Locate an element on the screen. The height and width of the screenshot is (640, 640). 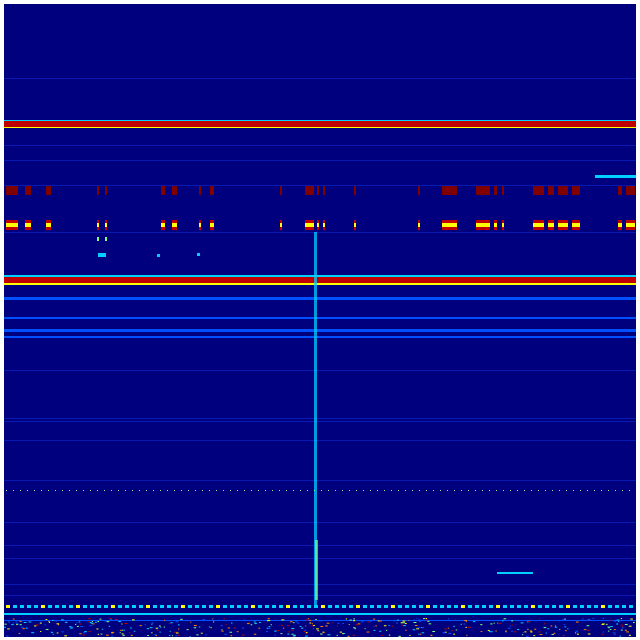
blip is located at coordinates (106, 239).